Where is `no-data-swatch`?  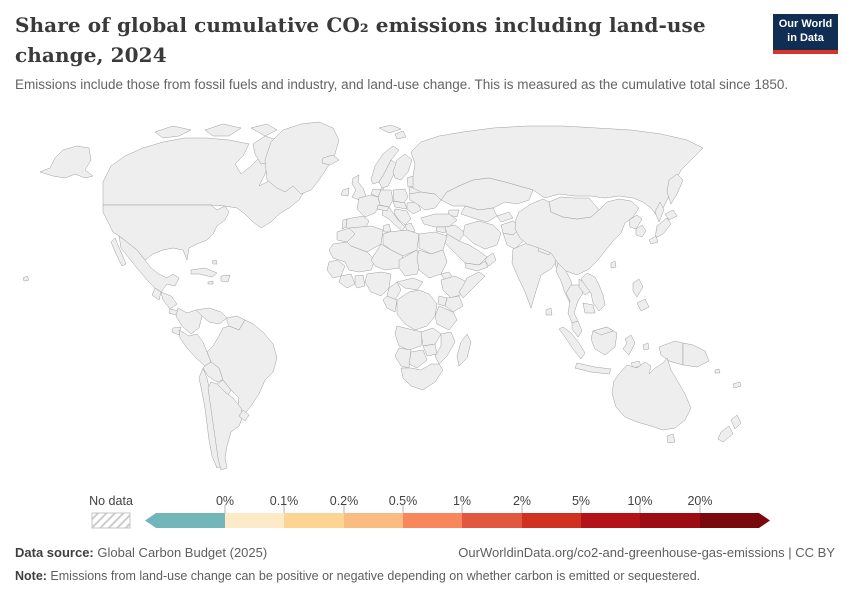 no-data-swatch is located at coordinates (111, 520).